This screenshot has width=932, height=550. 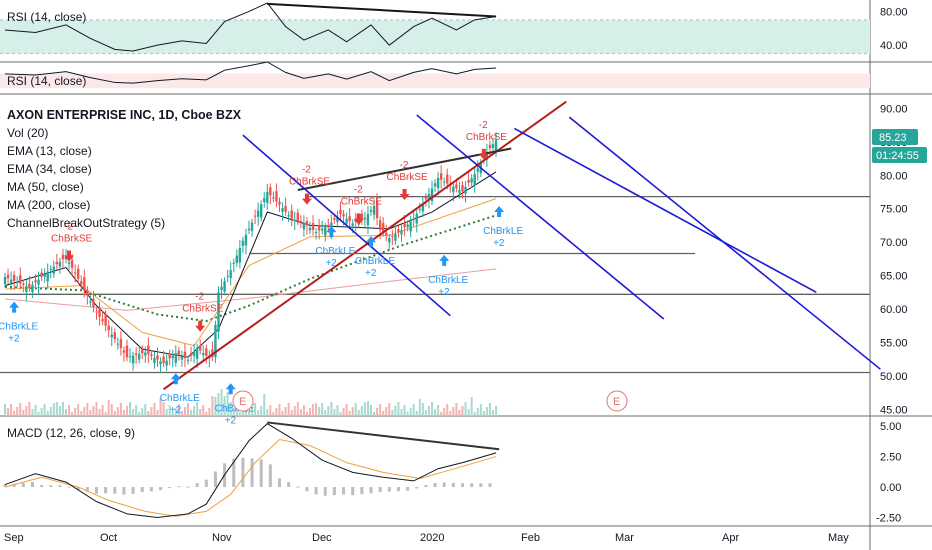 I want to click on price-tick-label: 80.00, so click(x=894, y=176).